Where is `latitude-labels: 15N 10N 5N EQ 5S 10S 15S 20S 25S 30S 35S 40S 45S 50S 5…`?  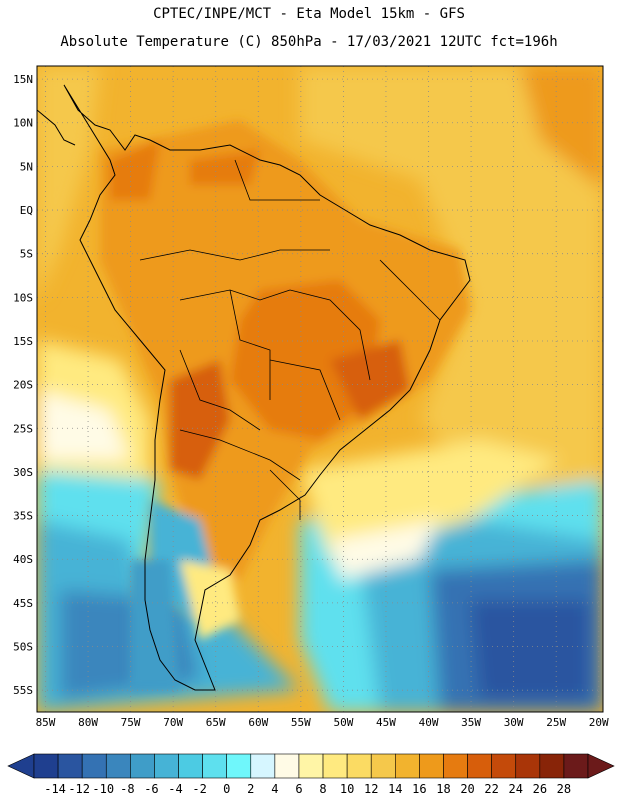 latitude-labels: 15N 10N 5N EQ 5S 10S 15S 20S 25S 30S 35S 40S 45S 50S 5… is located at coordinates (23, 385).